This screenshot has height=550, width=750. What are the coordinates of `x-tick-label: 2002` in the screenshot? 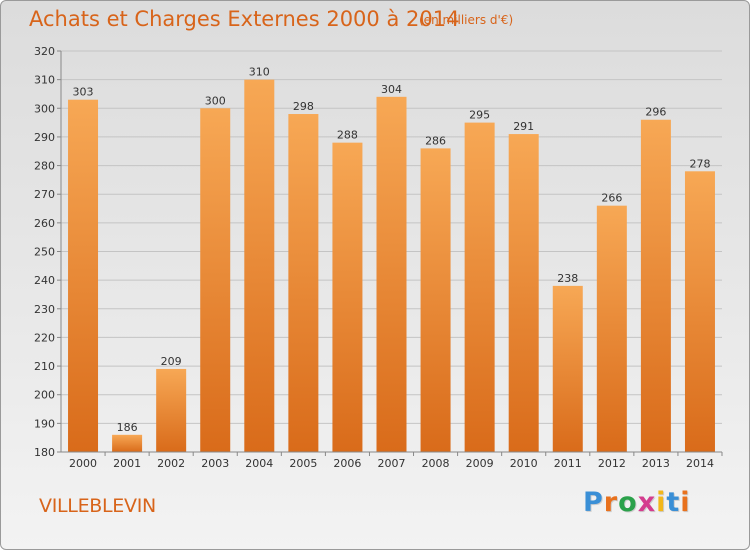 It's located at (171, 463).